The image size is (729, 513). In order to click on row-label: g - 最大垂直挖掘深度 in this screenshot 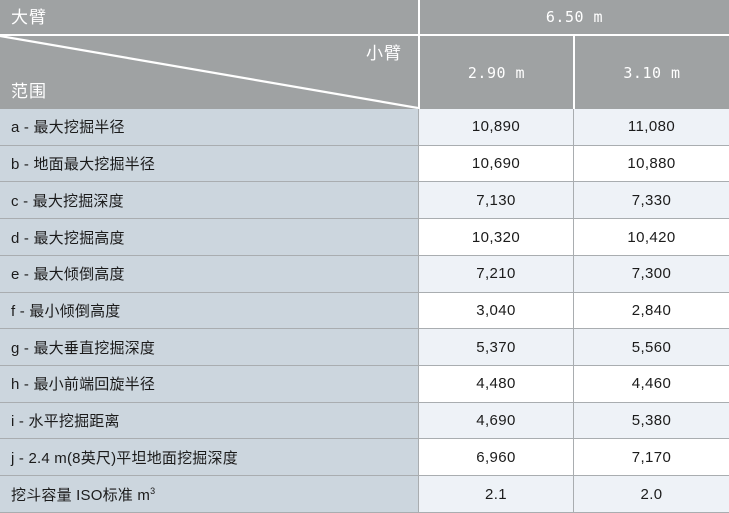, I will do `click(83, 348)`.